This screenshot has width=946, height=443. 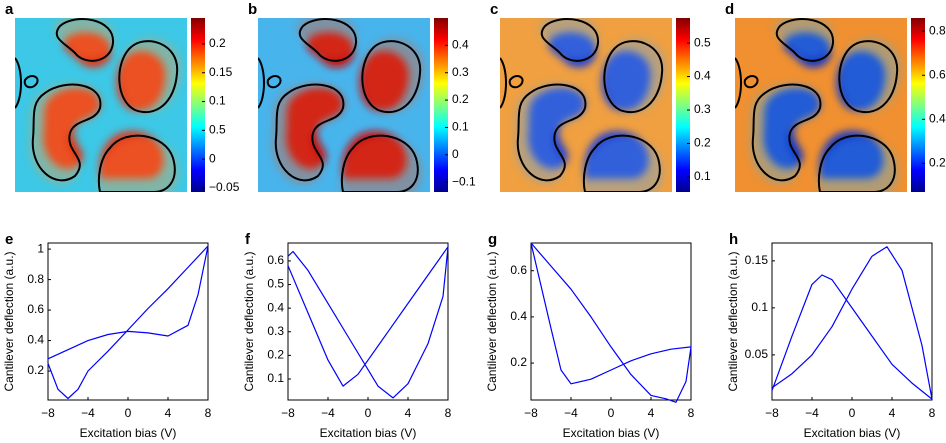 What do you see at coordinates (40, 248) in the screenshot?
I see `y-tick-label: 1` at bounding box center [40, 248].